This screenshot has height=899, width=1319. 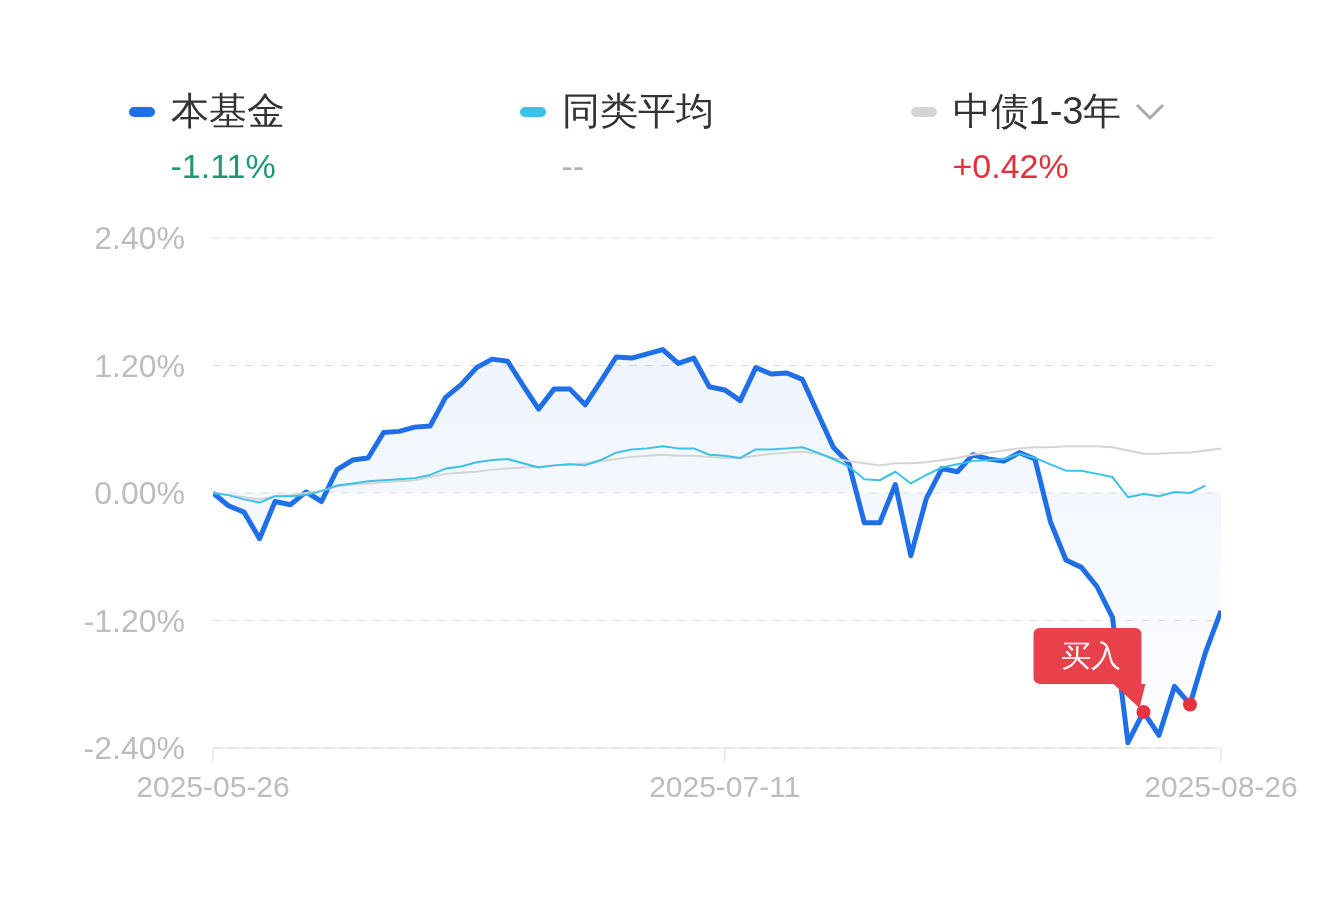 I want to click on legend-label: 中债1-3年, so click(x=1037, y=111).